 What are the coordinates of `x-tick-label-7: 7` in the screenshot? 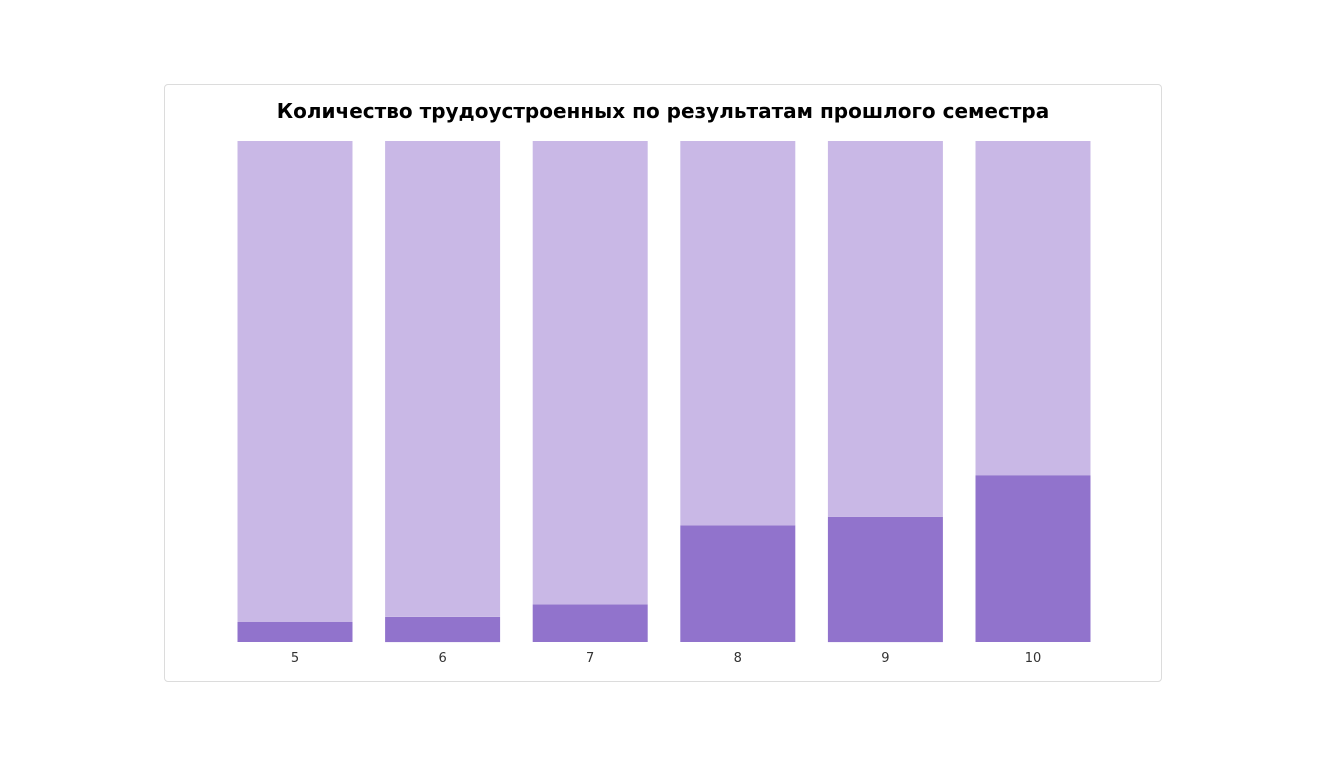 It's located at (590, 658).